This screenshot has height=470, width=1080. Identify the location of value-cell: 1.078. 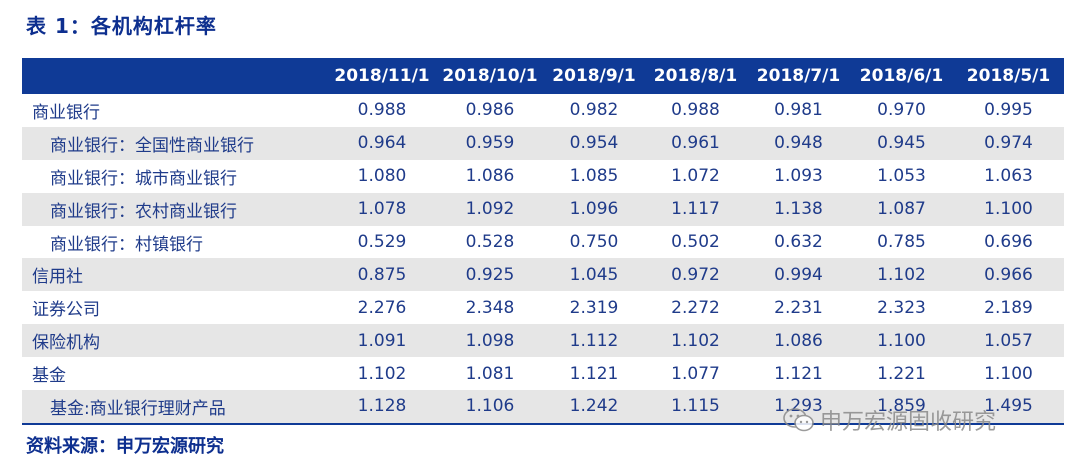
(382, 209).